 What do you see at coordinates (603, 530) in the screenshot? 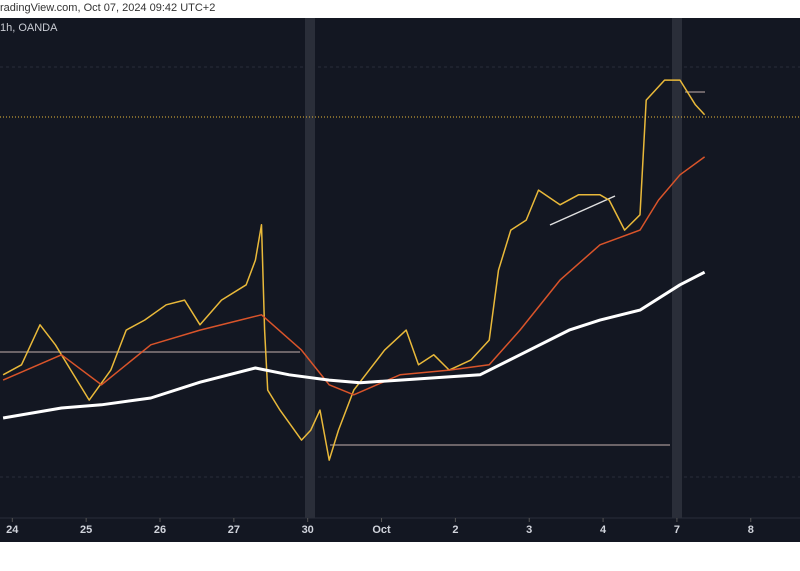
I see `x-tick-label: 4` at bounding box center [603, 530].